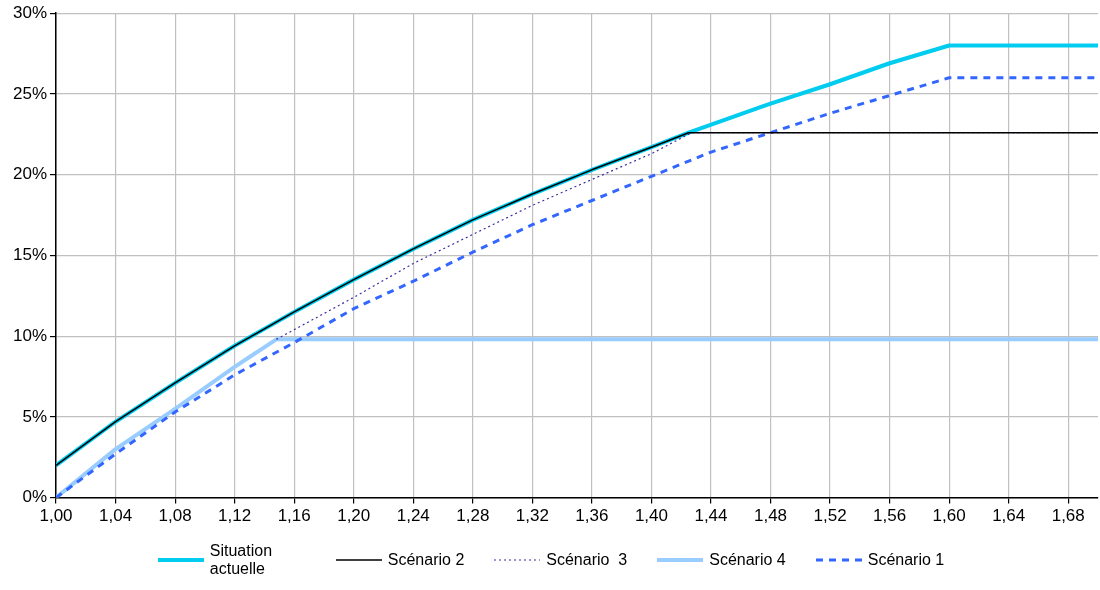 The width and height of the screenshot is (1100, 590). What do you see at coordinates (830, 516) in the screenshot?
I see `x-tick-label: 1,52` at bounding box center [830, 516].